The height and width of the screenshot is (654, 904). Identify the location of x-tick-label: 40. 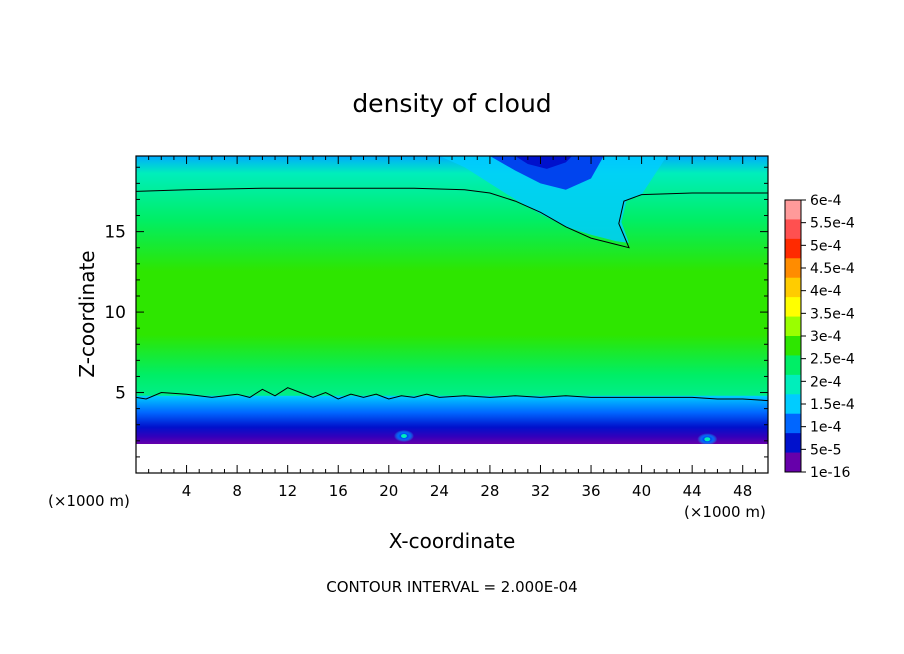
(641, 491).